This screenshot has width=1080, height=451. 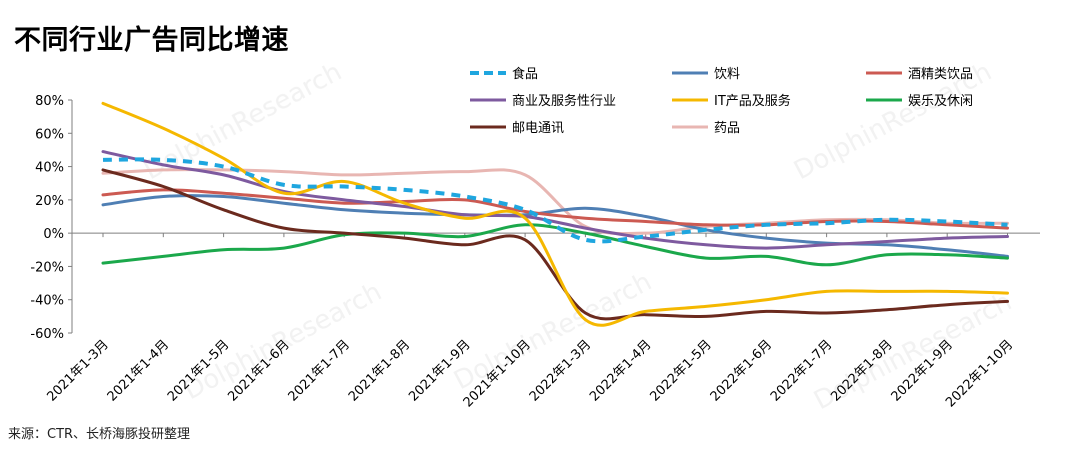 I want to click on x-tick-label: 2022年1-4月, so click(x=620, y=370).